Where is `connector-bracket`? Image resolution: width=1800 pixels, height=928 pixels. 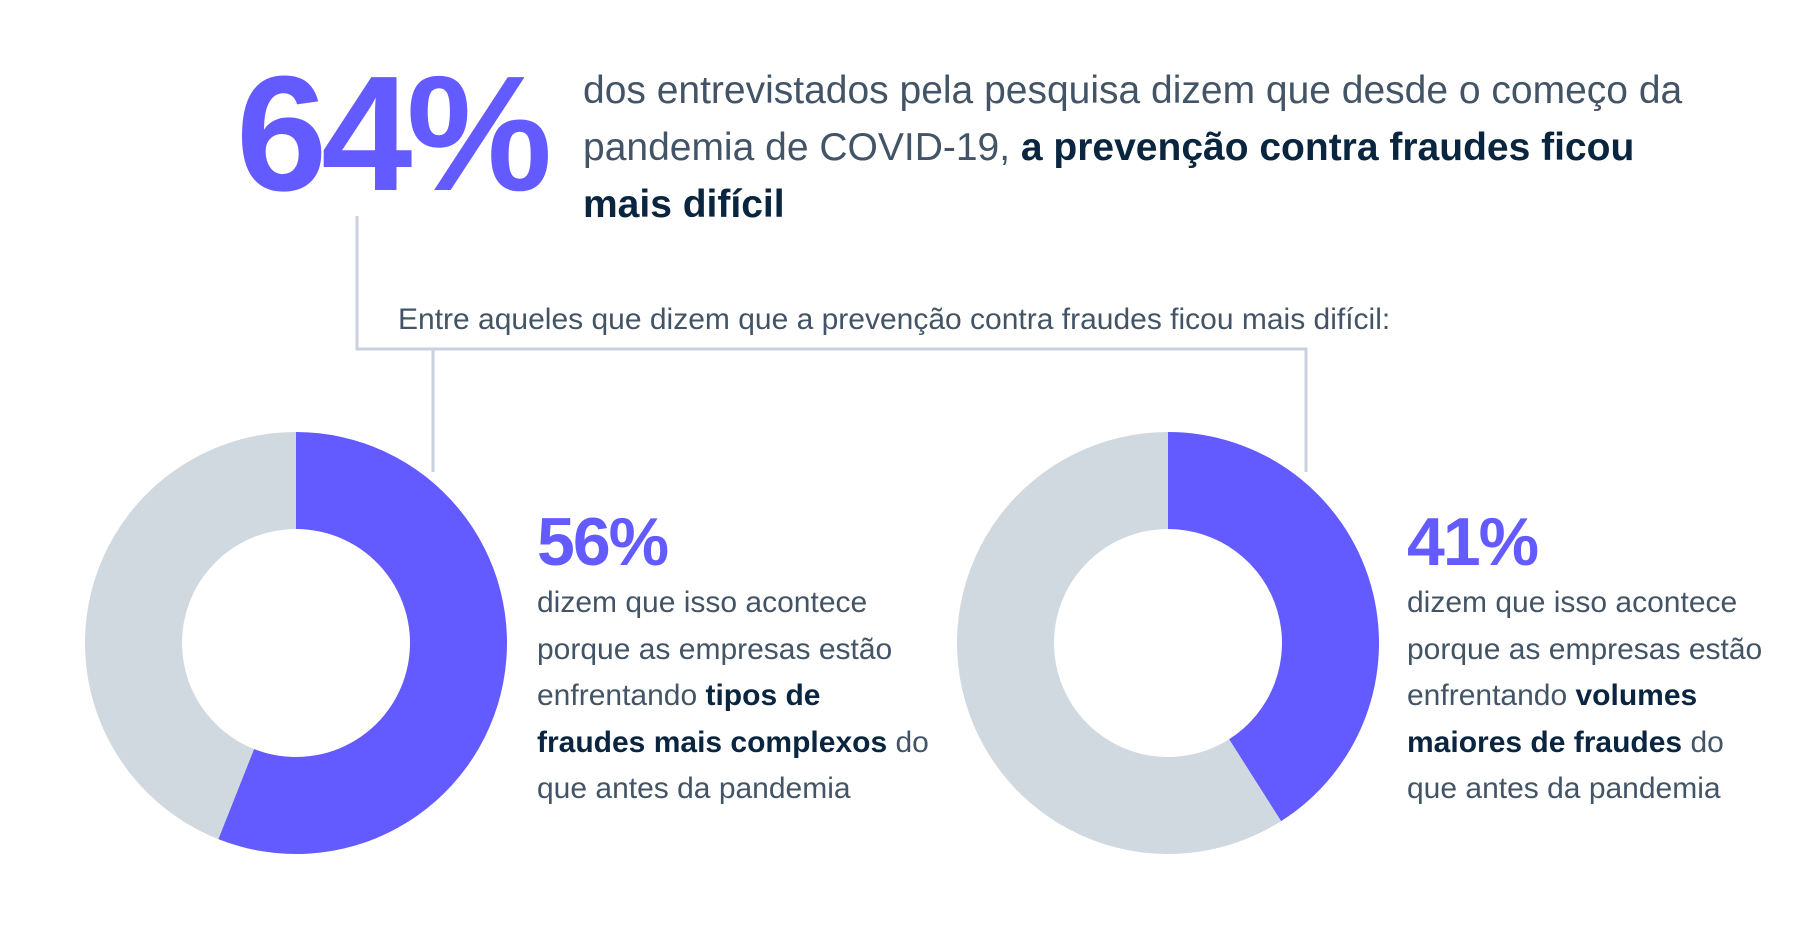 connector-bracket is located at coordinates (831, 344).